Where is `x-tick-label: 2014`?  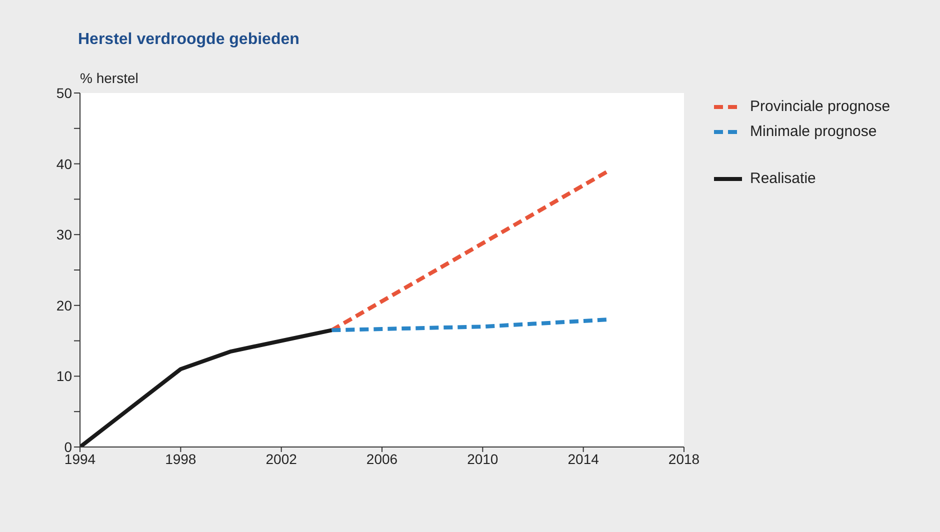
x-tick-label: 2014 is located at coordinates (584, 458).